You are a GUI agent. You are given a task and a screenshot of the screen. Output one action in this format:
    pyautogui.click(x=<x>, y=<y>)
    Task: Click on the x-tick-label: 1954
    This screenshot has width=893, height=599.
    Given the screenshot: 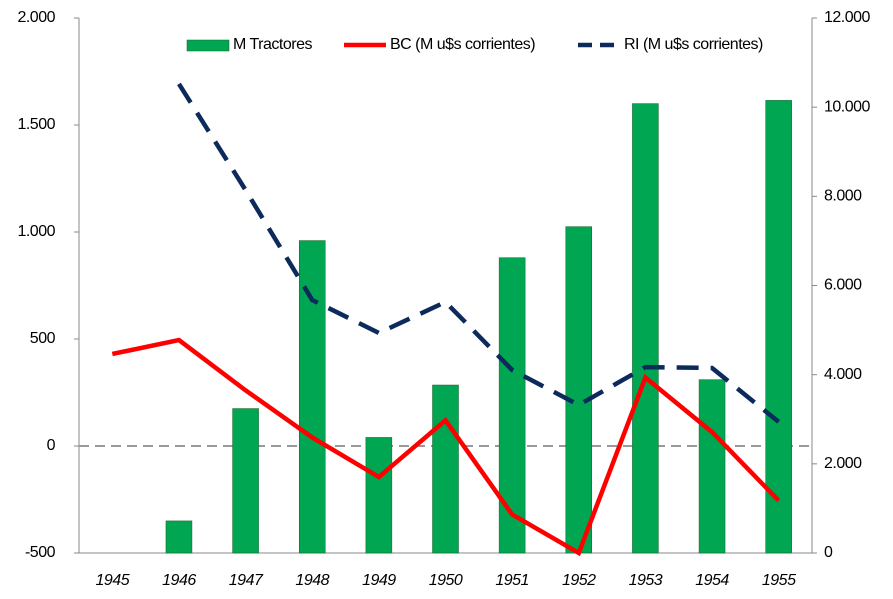 What is the action you would take?
    pyautogui.click(x=712, y=580)
    